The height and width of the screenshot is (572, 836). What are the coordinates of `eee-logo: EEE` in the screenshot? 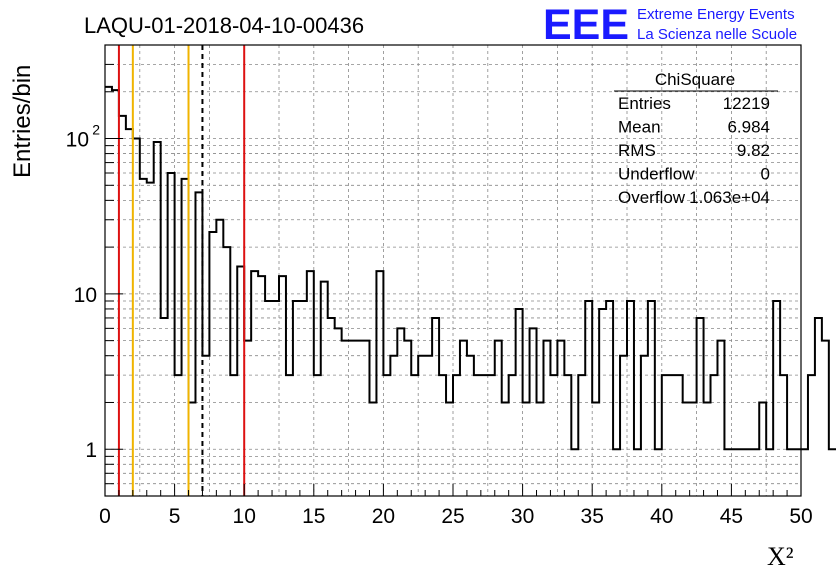 It's located at (586, 25).